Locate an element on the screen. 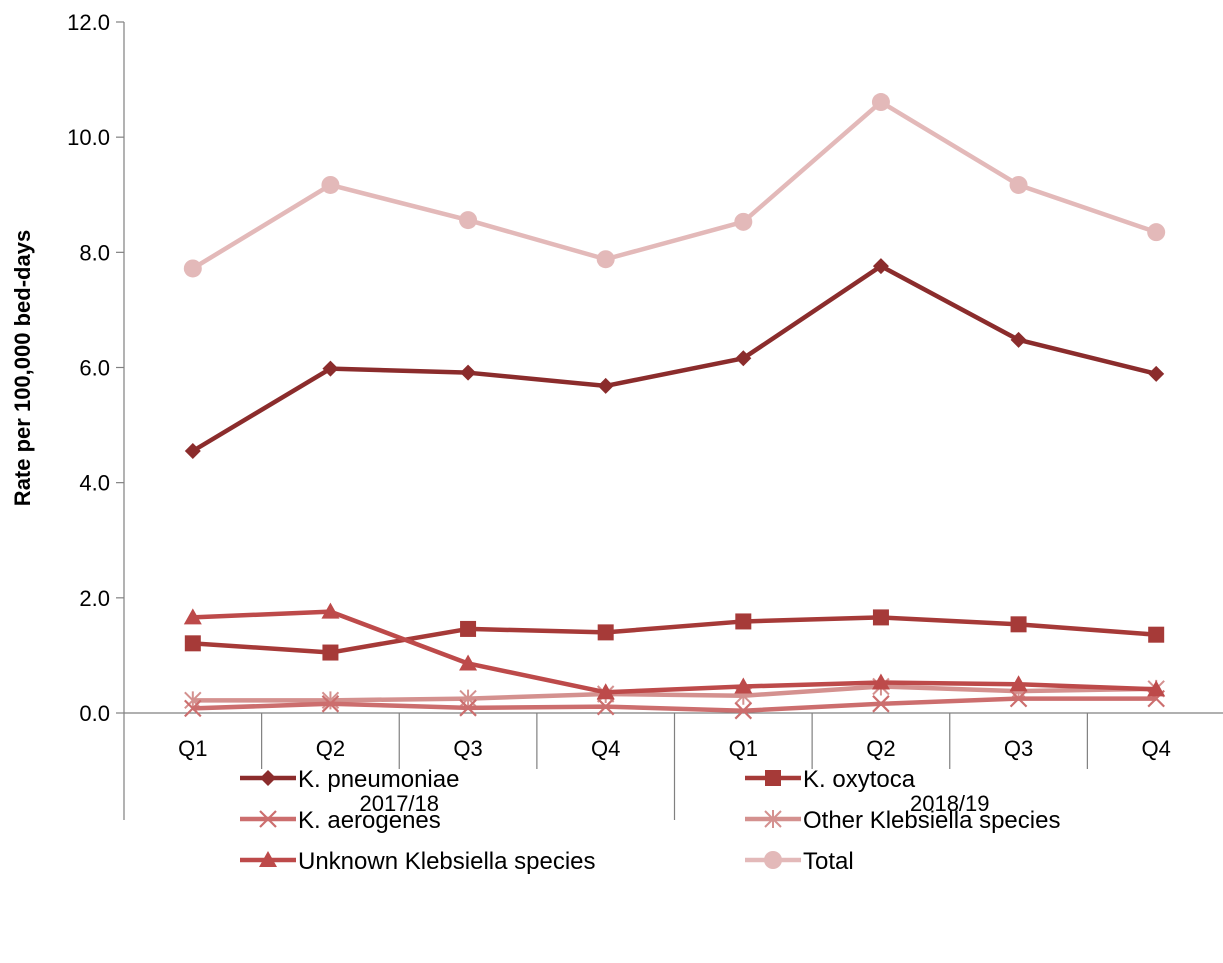 This screenshot has width=1223, height=963. y-tick-label: 12.0 is located at coordinates (88, 22).